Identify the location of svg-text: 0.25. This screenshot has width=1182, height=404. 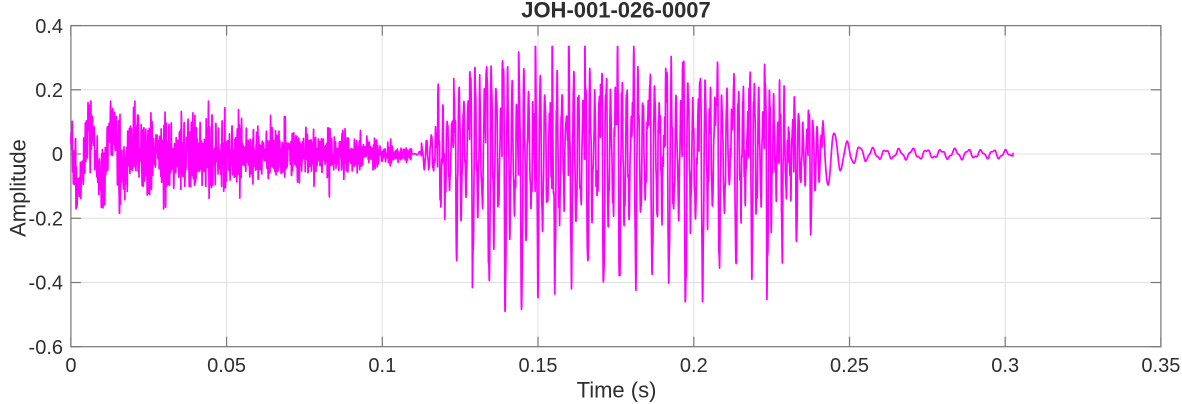
(849, 366).